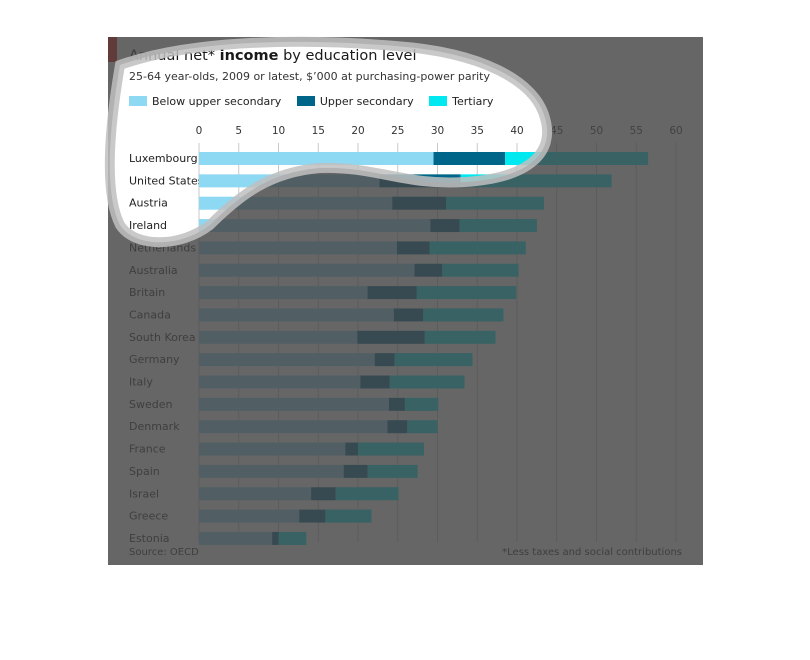  Describe the element at coordinates (162, 247) in the screenshot. I see `category-label: Netherlands` at that location.